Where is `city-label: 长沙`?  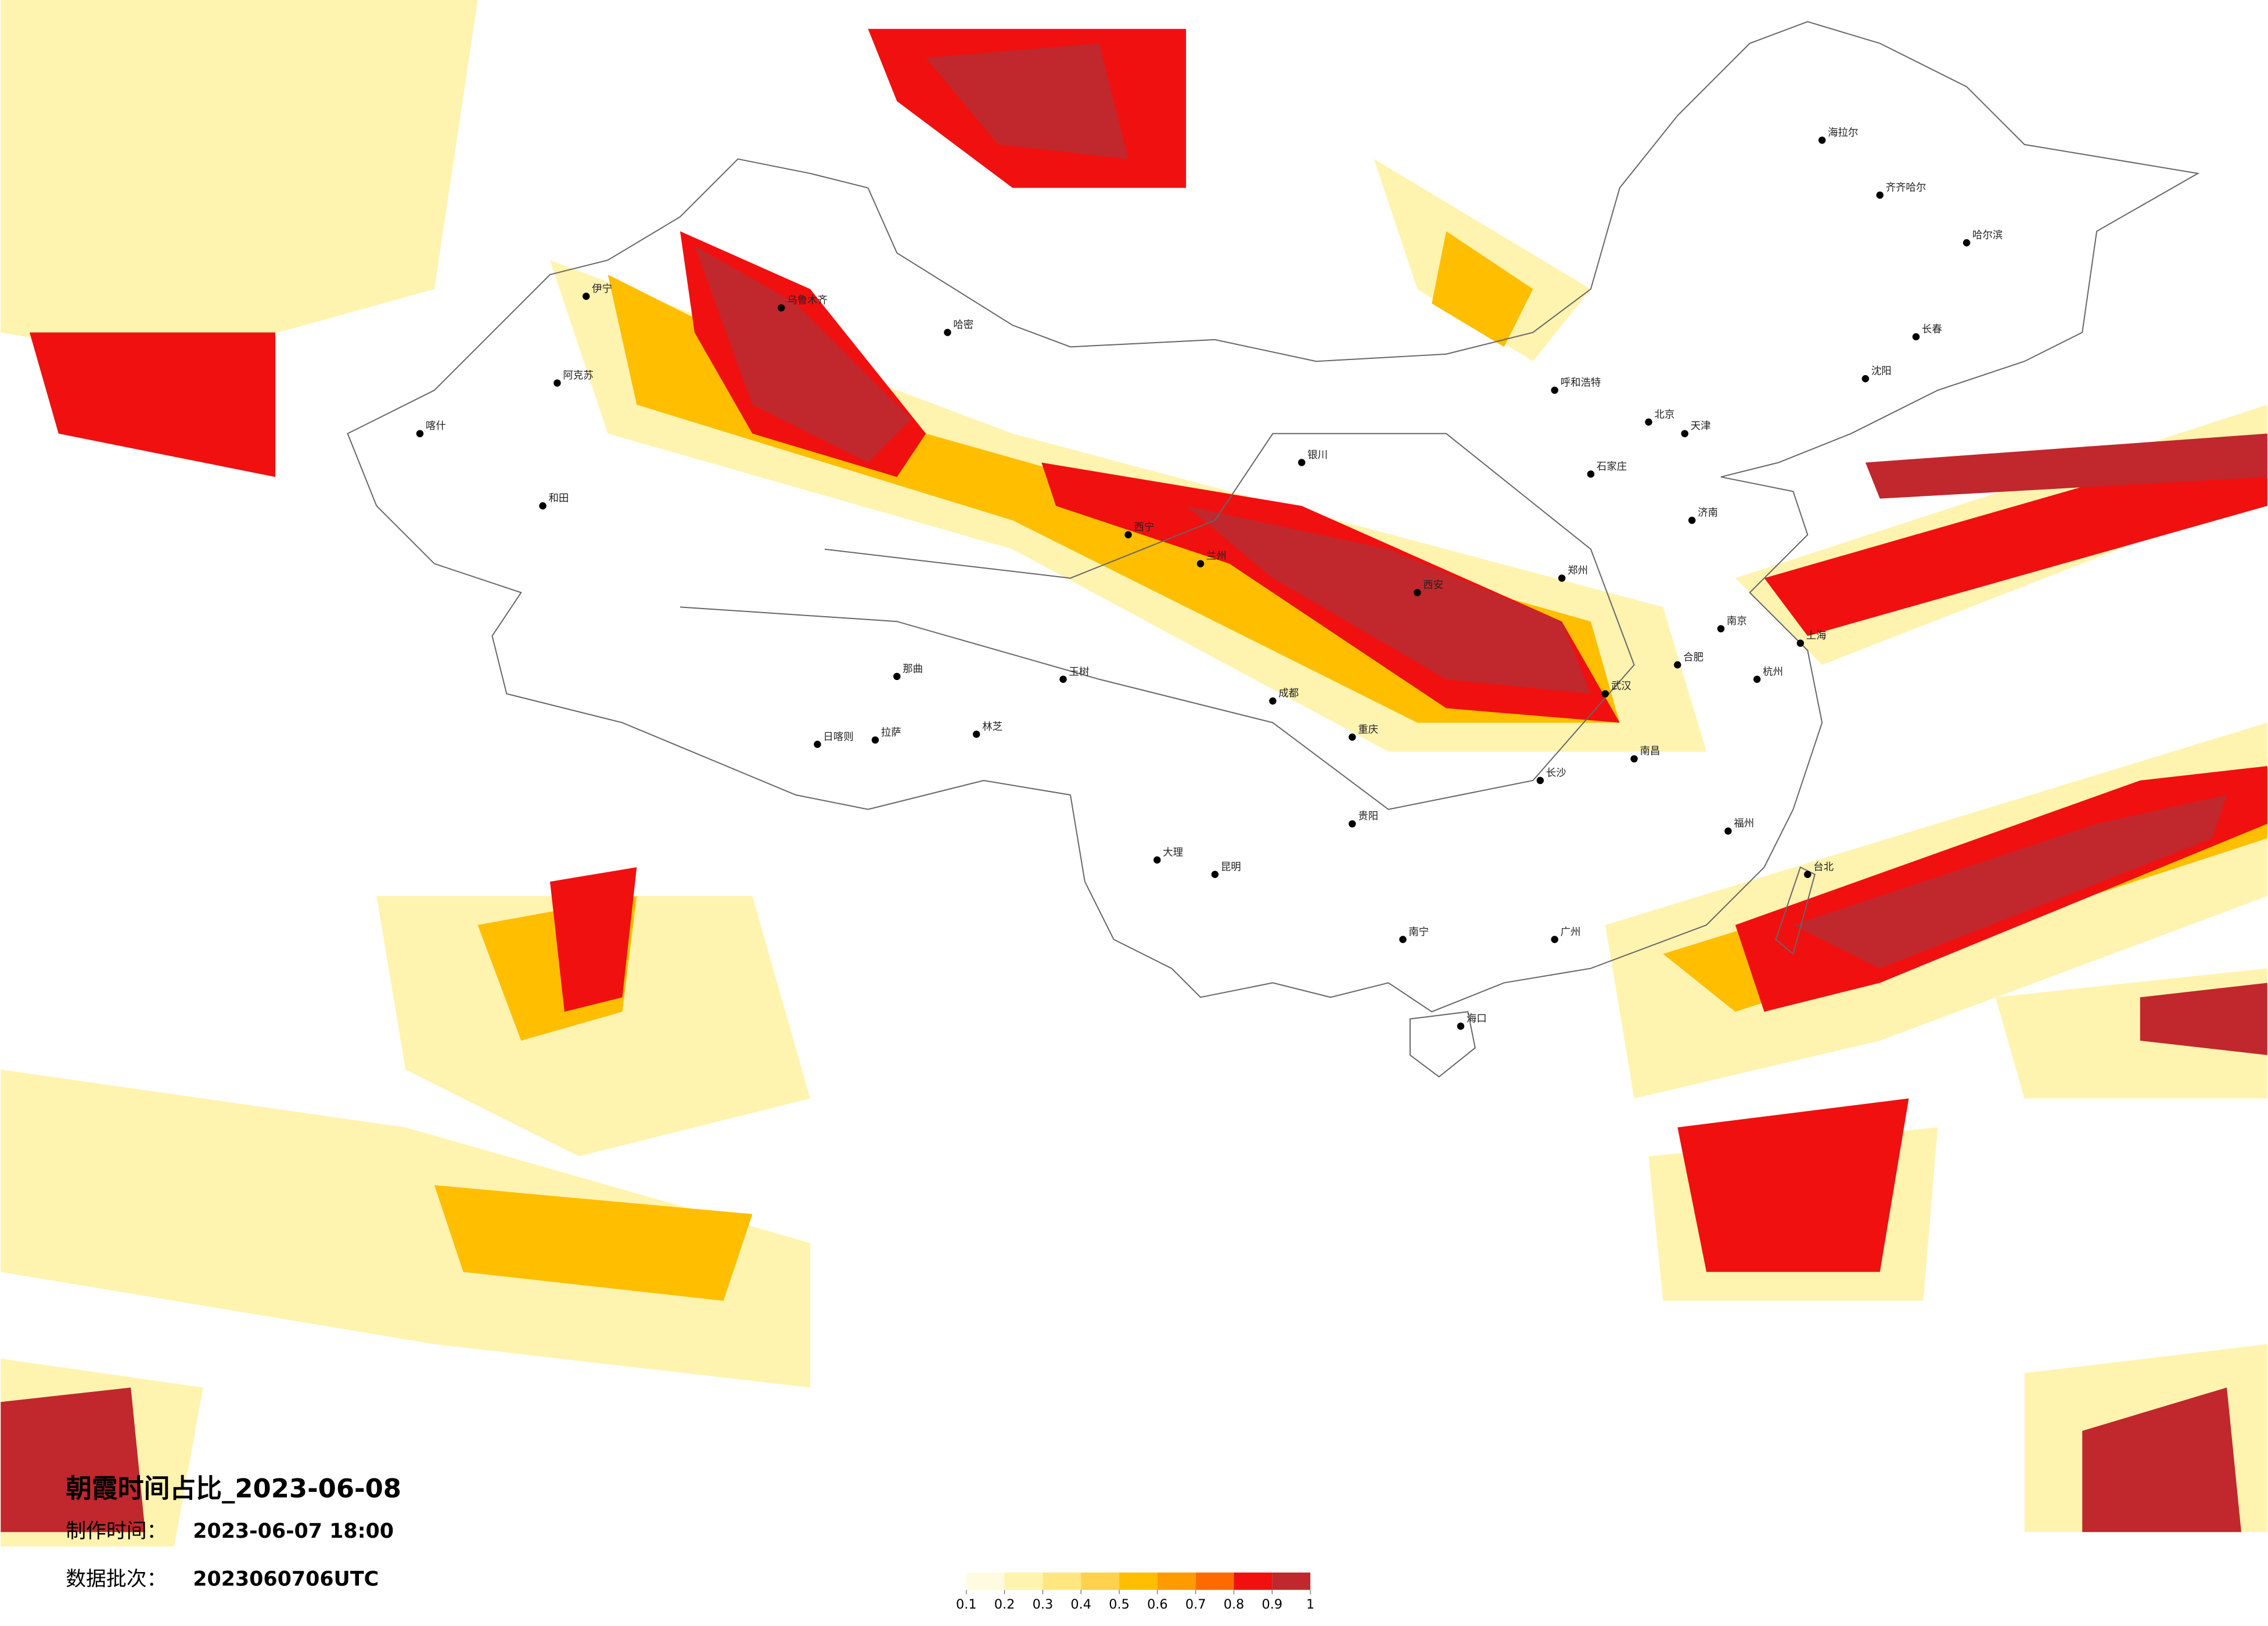
city-label: 长沙 is located at coordinates (1556, 773).